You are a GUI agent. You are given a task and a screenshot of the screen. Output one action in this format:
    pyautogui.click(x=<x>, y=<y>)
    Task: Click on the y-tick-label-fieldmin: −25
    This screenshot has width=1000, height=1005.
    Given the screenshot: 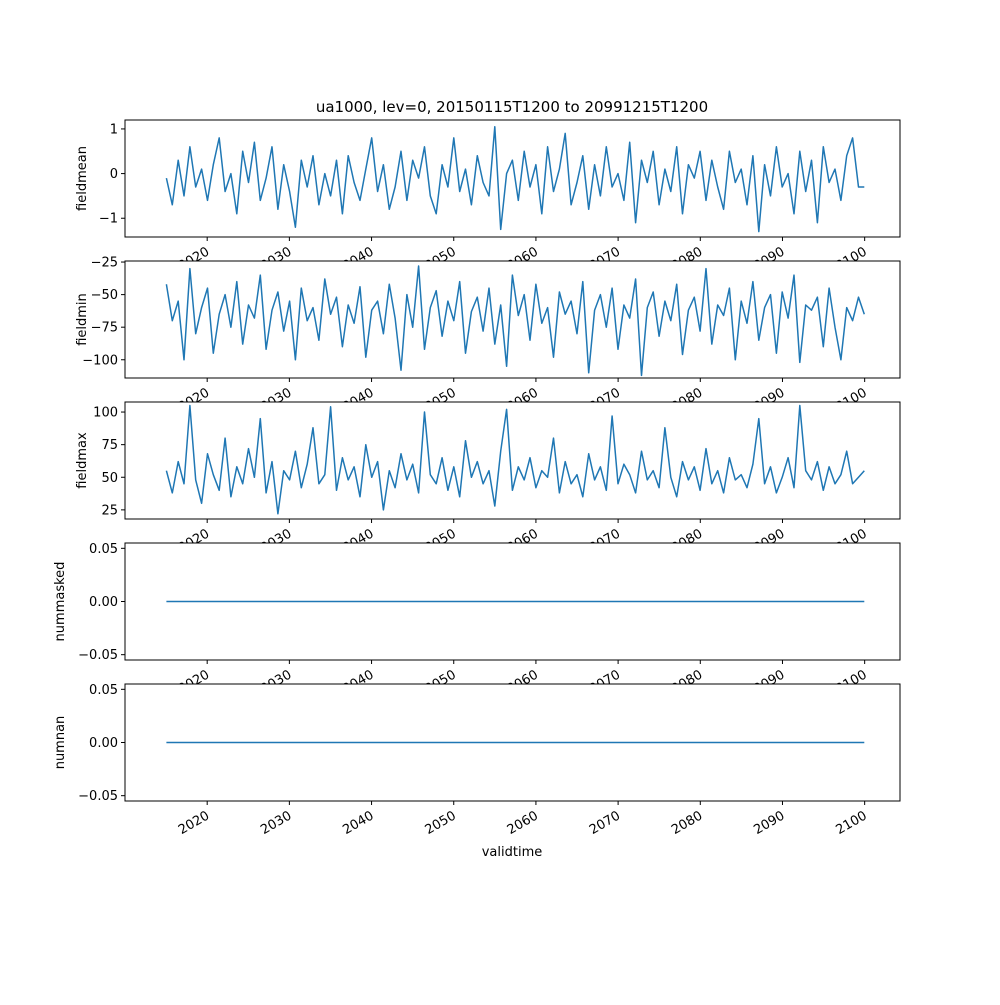 What is the action you would take?
    pyautogui.click(x=104, y=263)
    